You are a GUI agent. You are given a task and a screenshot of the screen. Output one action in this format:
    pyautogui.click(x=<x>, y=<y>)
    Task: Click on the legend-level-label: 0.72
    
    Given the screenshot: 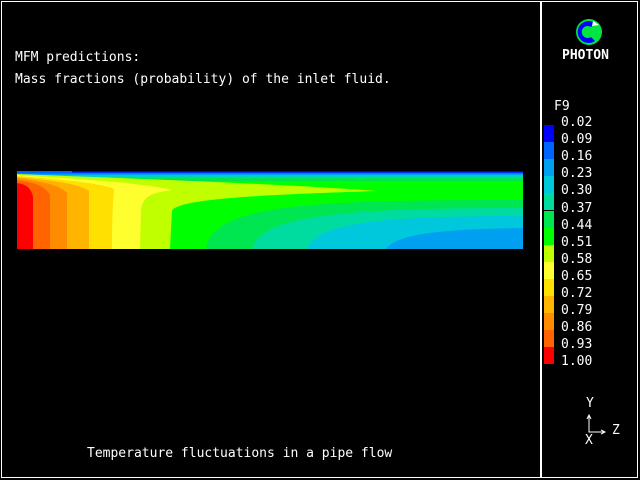 What is the action you would take?
    pyautogui.click(x=577, y=293)
    